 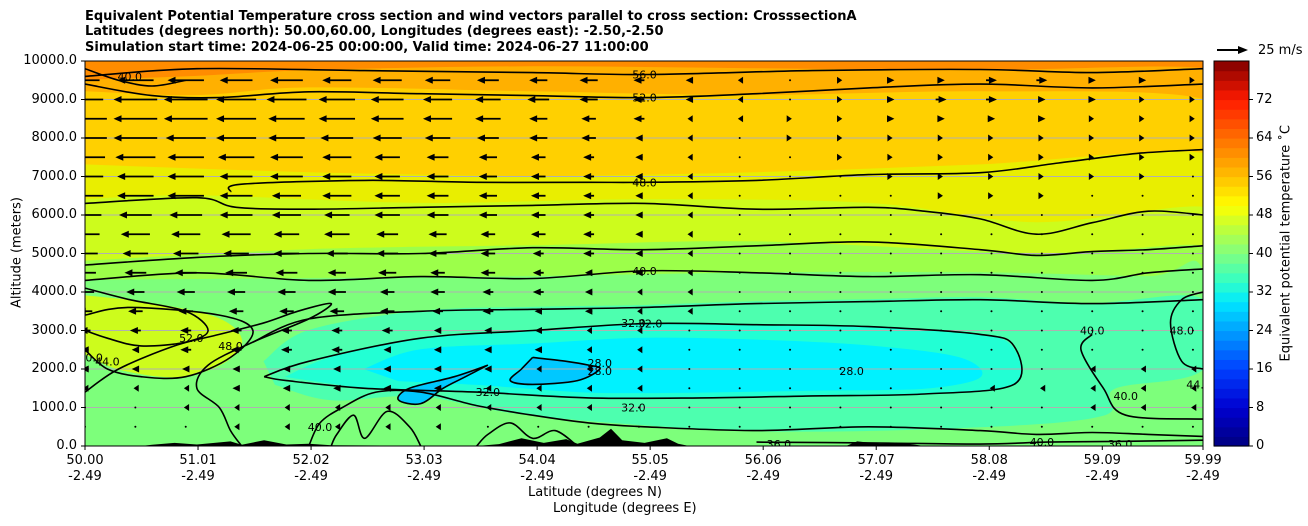 What do you see at coordinates (644, 74) in the screenshot?
I see `contour-label: 56.0` at bounding box center [644, 74].